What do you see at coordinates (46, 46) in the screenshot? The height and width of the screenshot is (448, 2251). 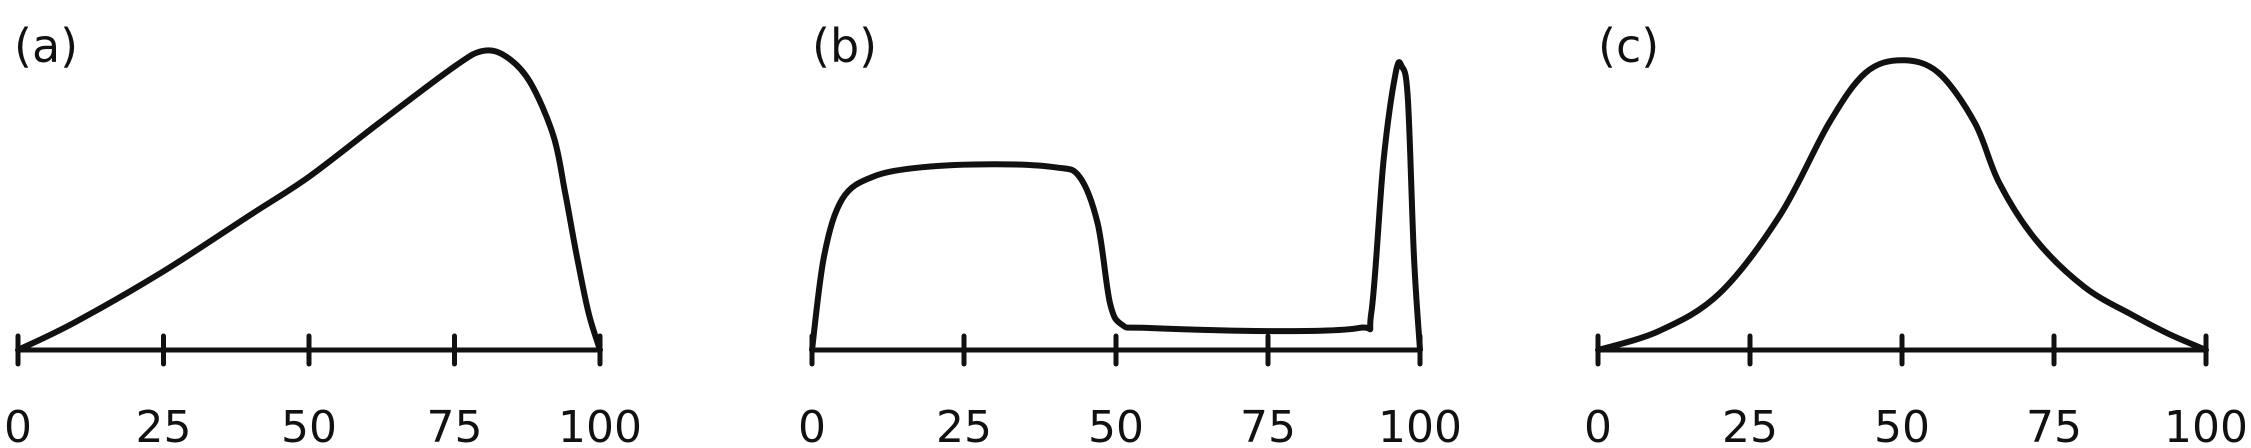 I see `panel-label: (a)` at bounding box center [46, 46].